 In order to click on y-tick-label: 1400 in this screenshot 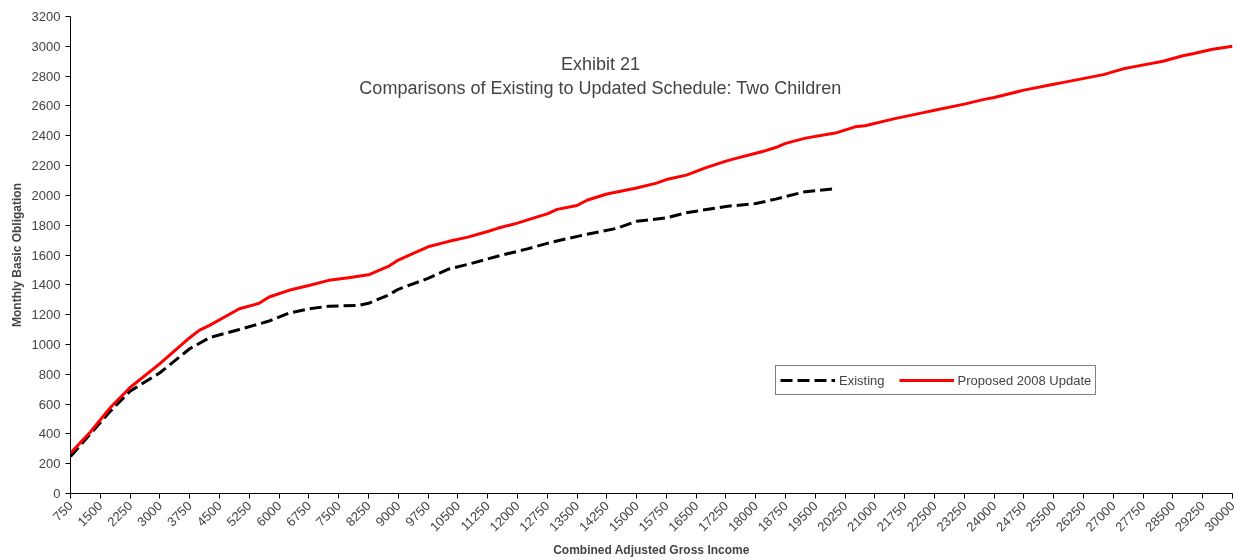, I will do `click(46, 285)`.